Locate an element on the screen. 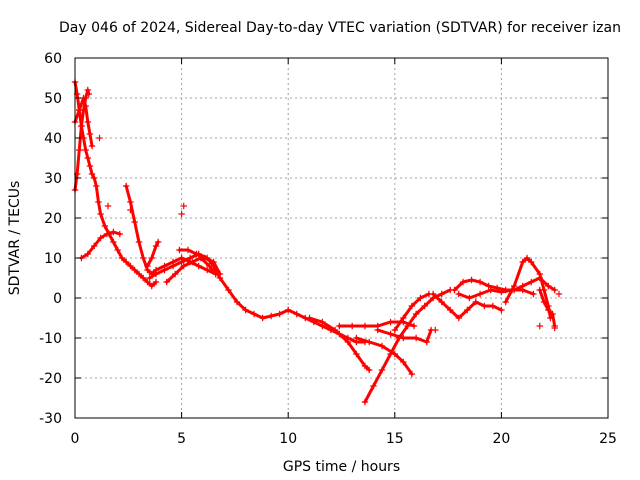  series-track is located at coordinates (384, 356).